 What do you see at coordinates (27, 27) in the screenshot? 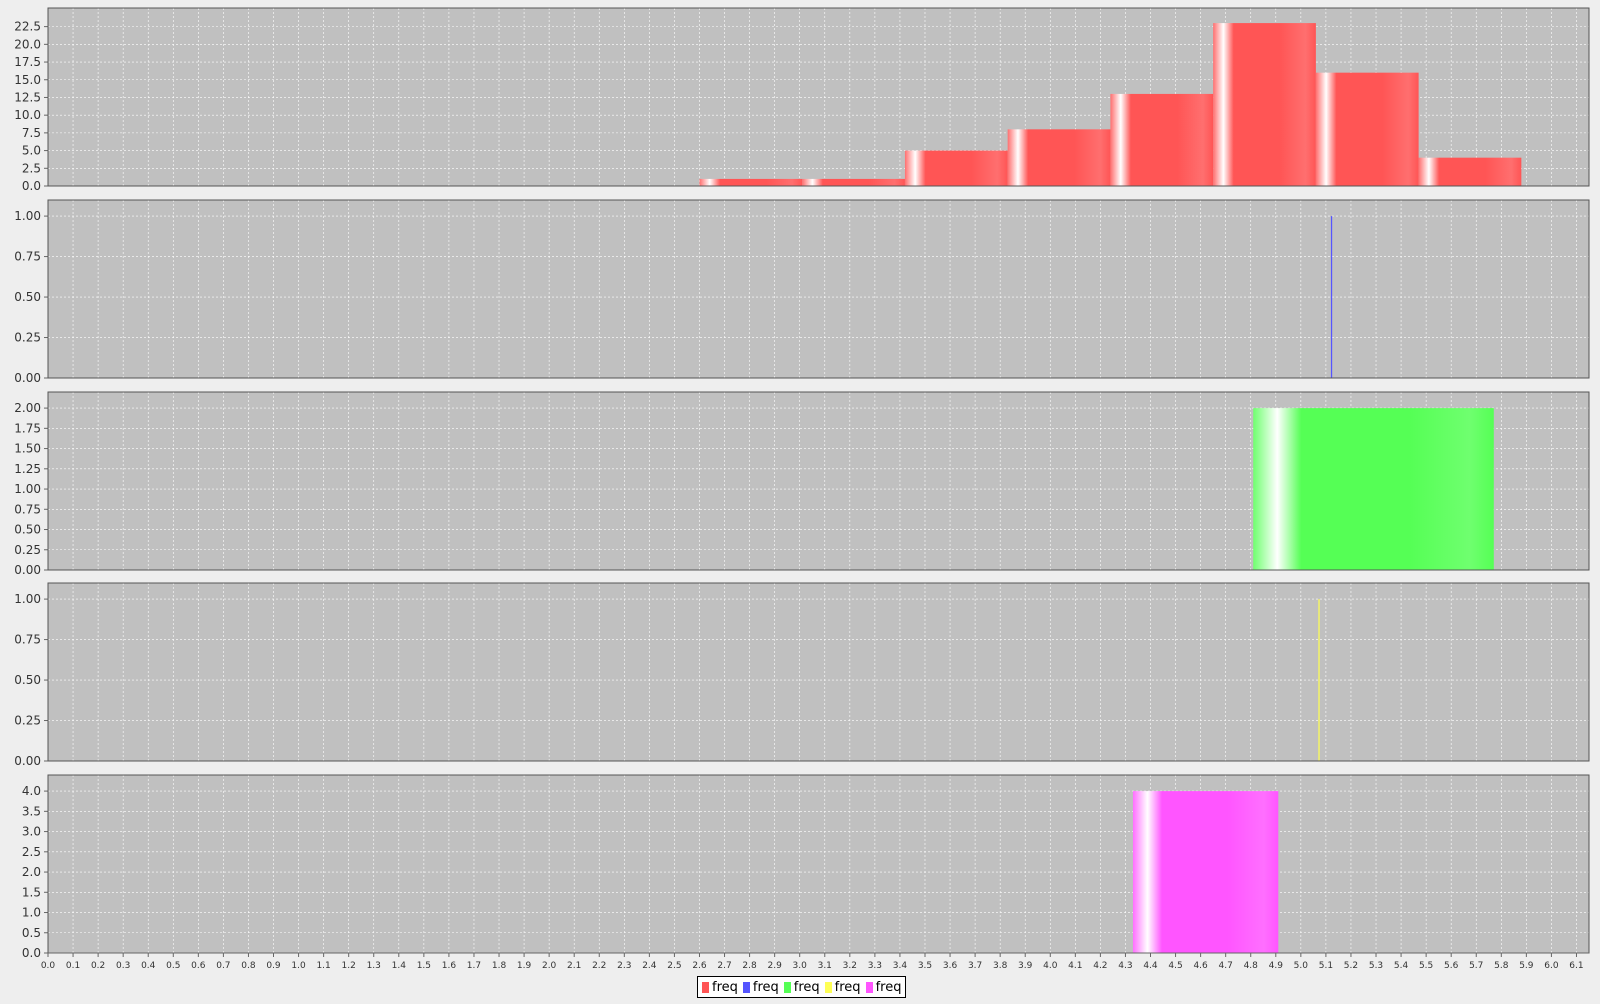
I see `y-tick-label: 22.5` at bounding box center [27, 27].